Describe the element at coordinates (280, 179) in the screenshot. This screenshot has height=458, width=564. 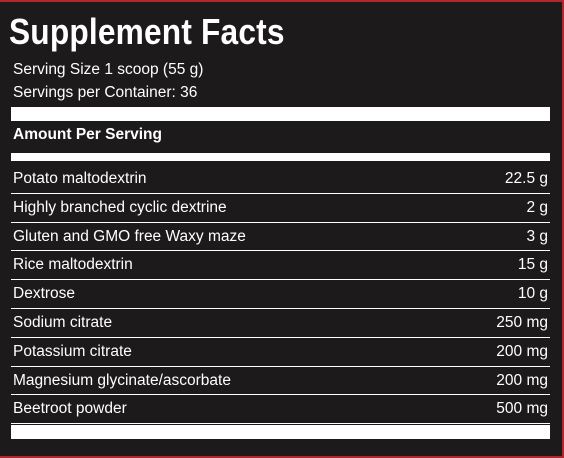
I see `ingredient-row: Potato maltodextrin 22.5 g` at that location.